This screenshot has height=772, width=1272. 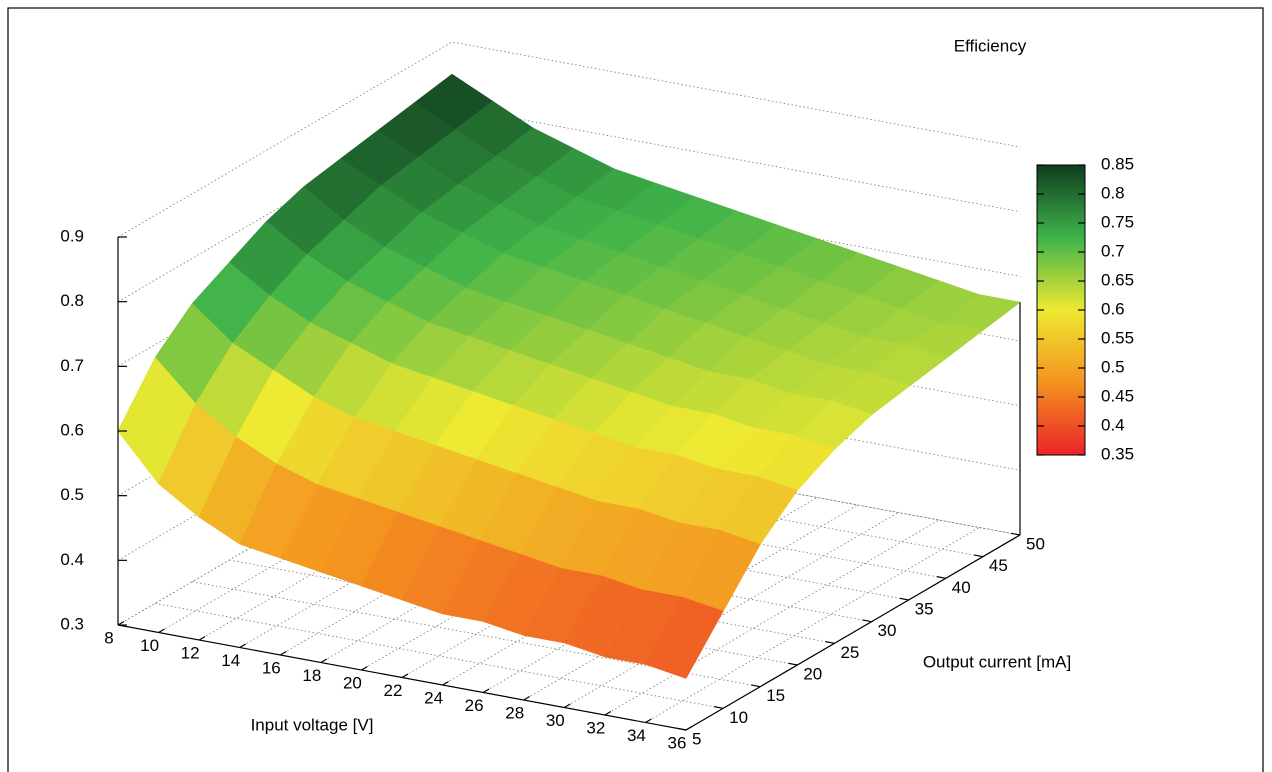 What do you see at coordinates (72, 365) in the screenshot?
I see `z-tick-label: 0.7` at bounding box center [72, 365].